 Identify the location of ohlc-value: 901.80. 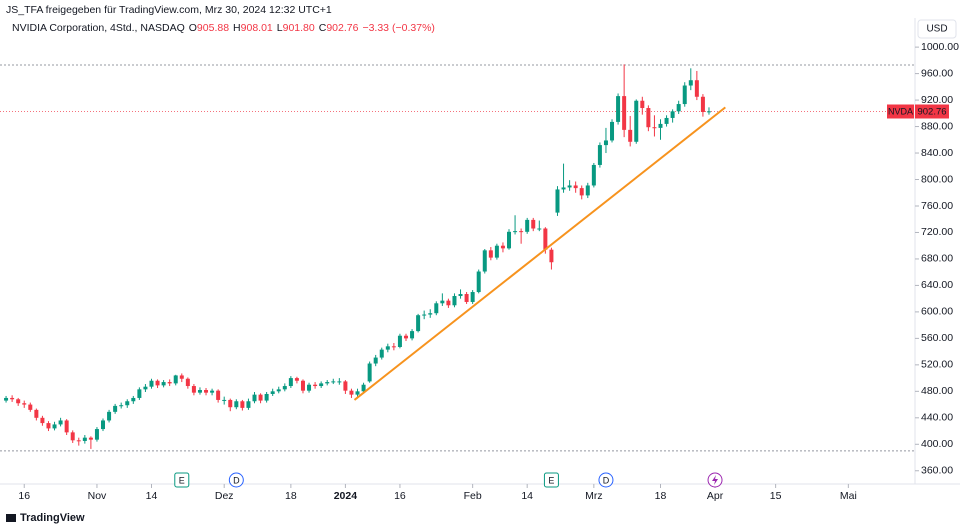
(299, 28).